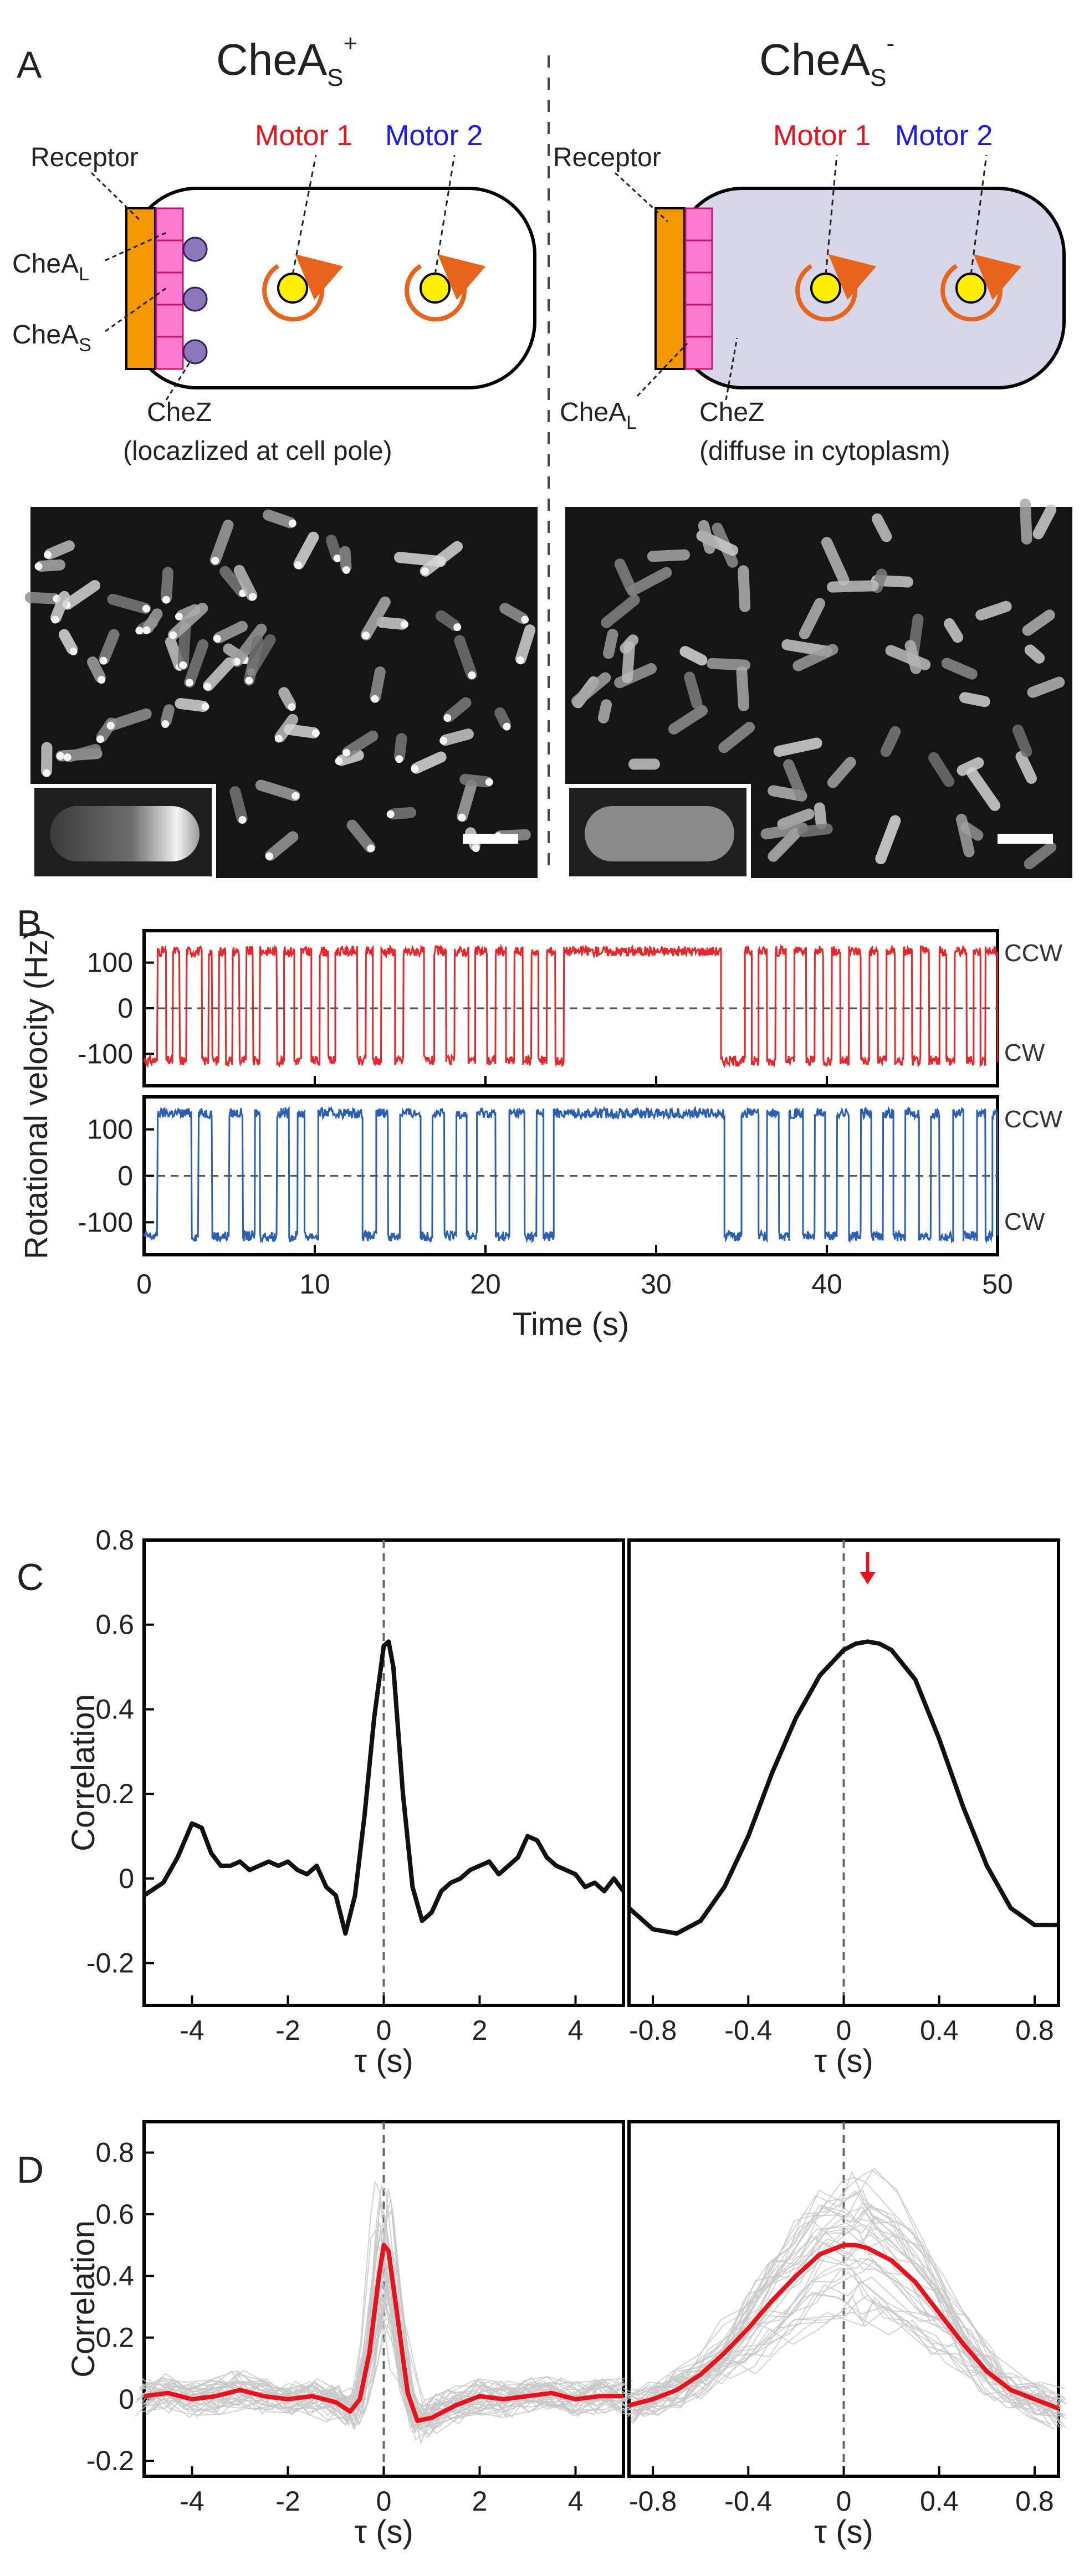 The height and width of the screenshot is (2576, 1079). I want to click on right-chez-label: CheZ, so click(731, 412).